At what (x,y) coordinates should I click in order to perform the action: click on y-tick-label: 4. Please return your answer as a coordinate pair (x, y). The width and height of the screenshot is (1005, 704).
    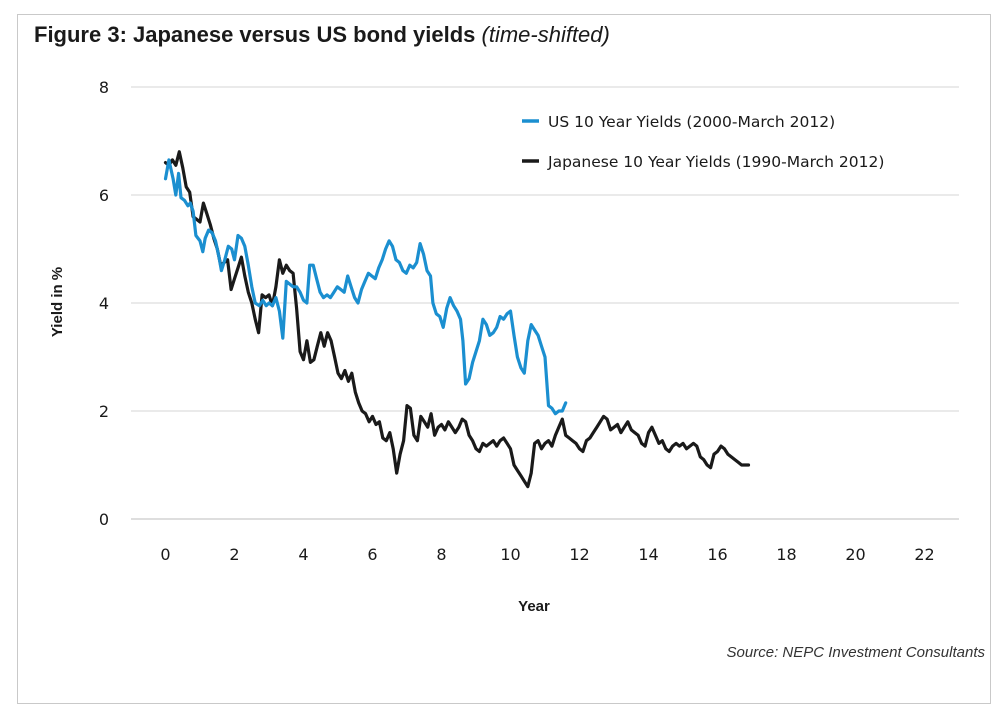
    Looking at the image, I should click on (104, 303).